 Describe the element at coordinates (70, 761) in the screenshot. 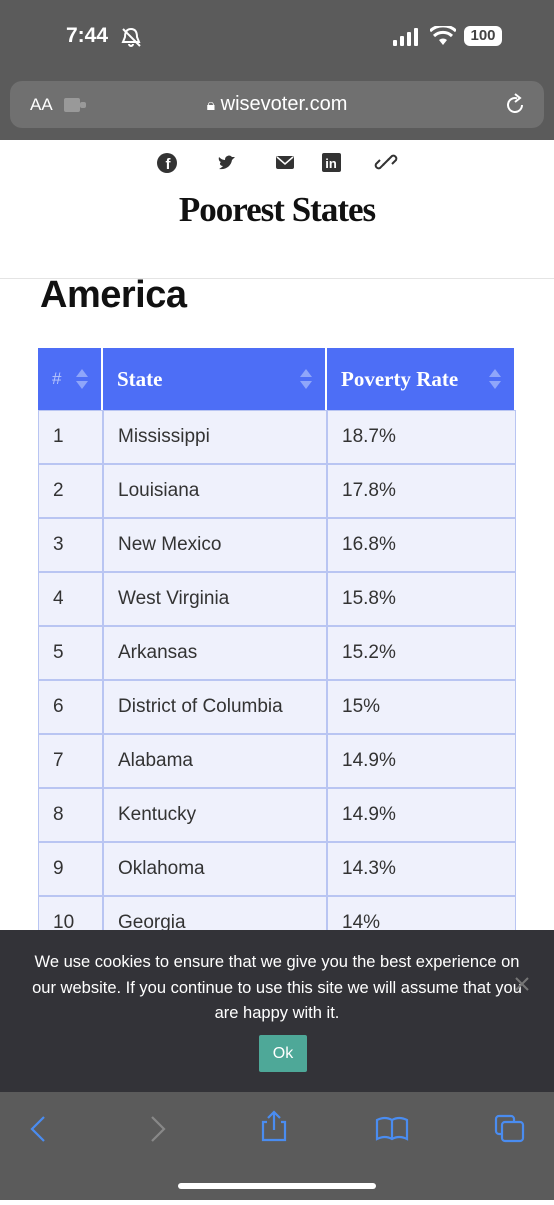

I see `rank-cell: 7` at that location.